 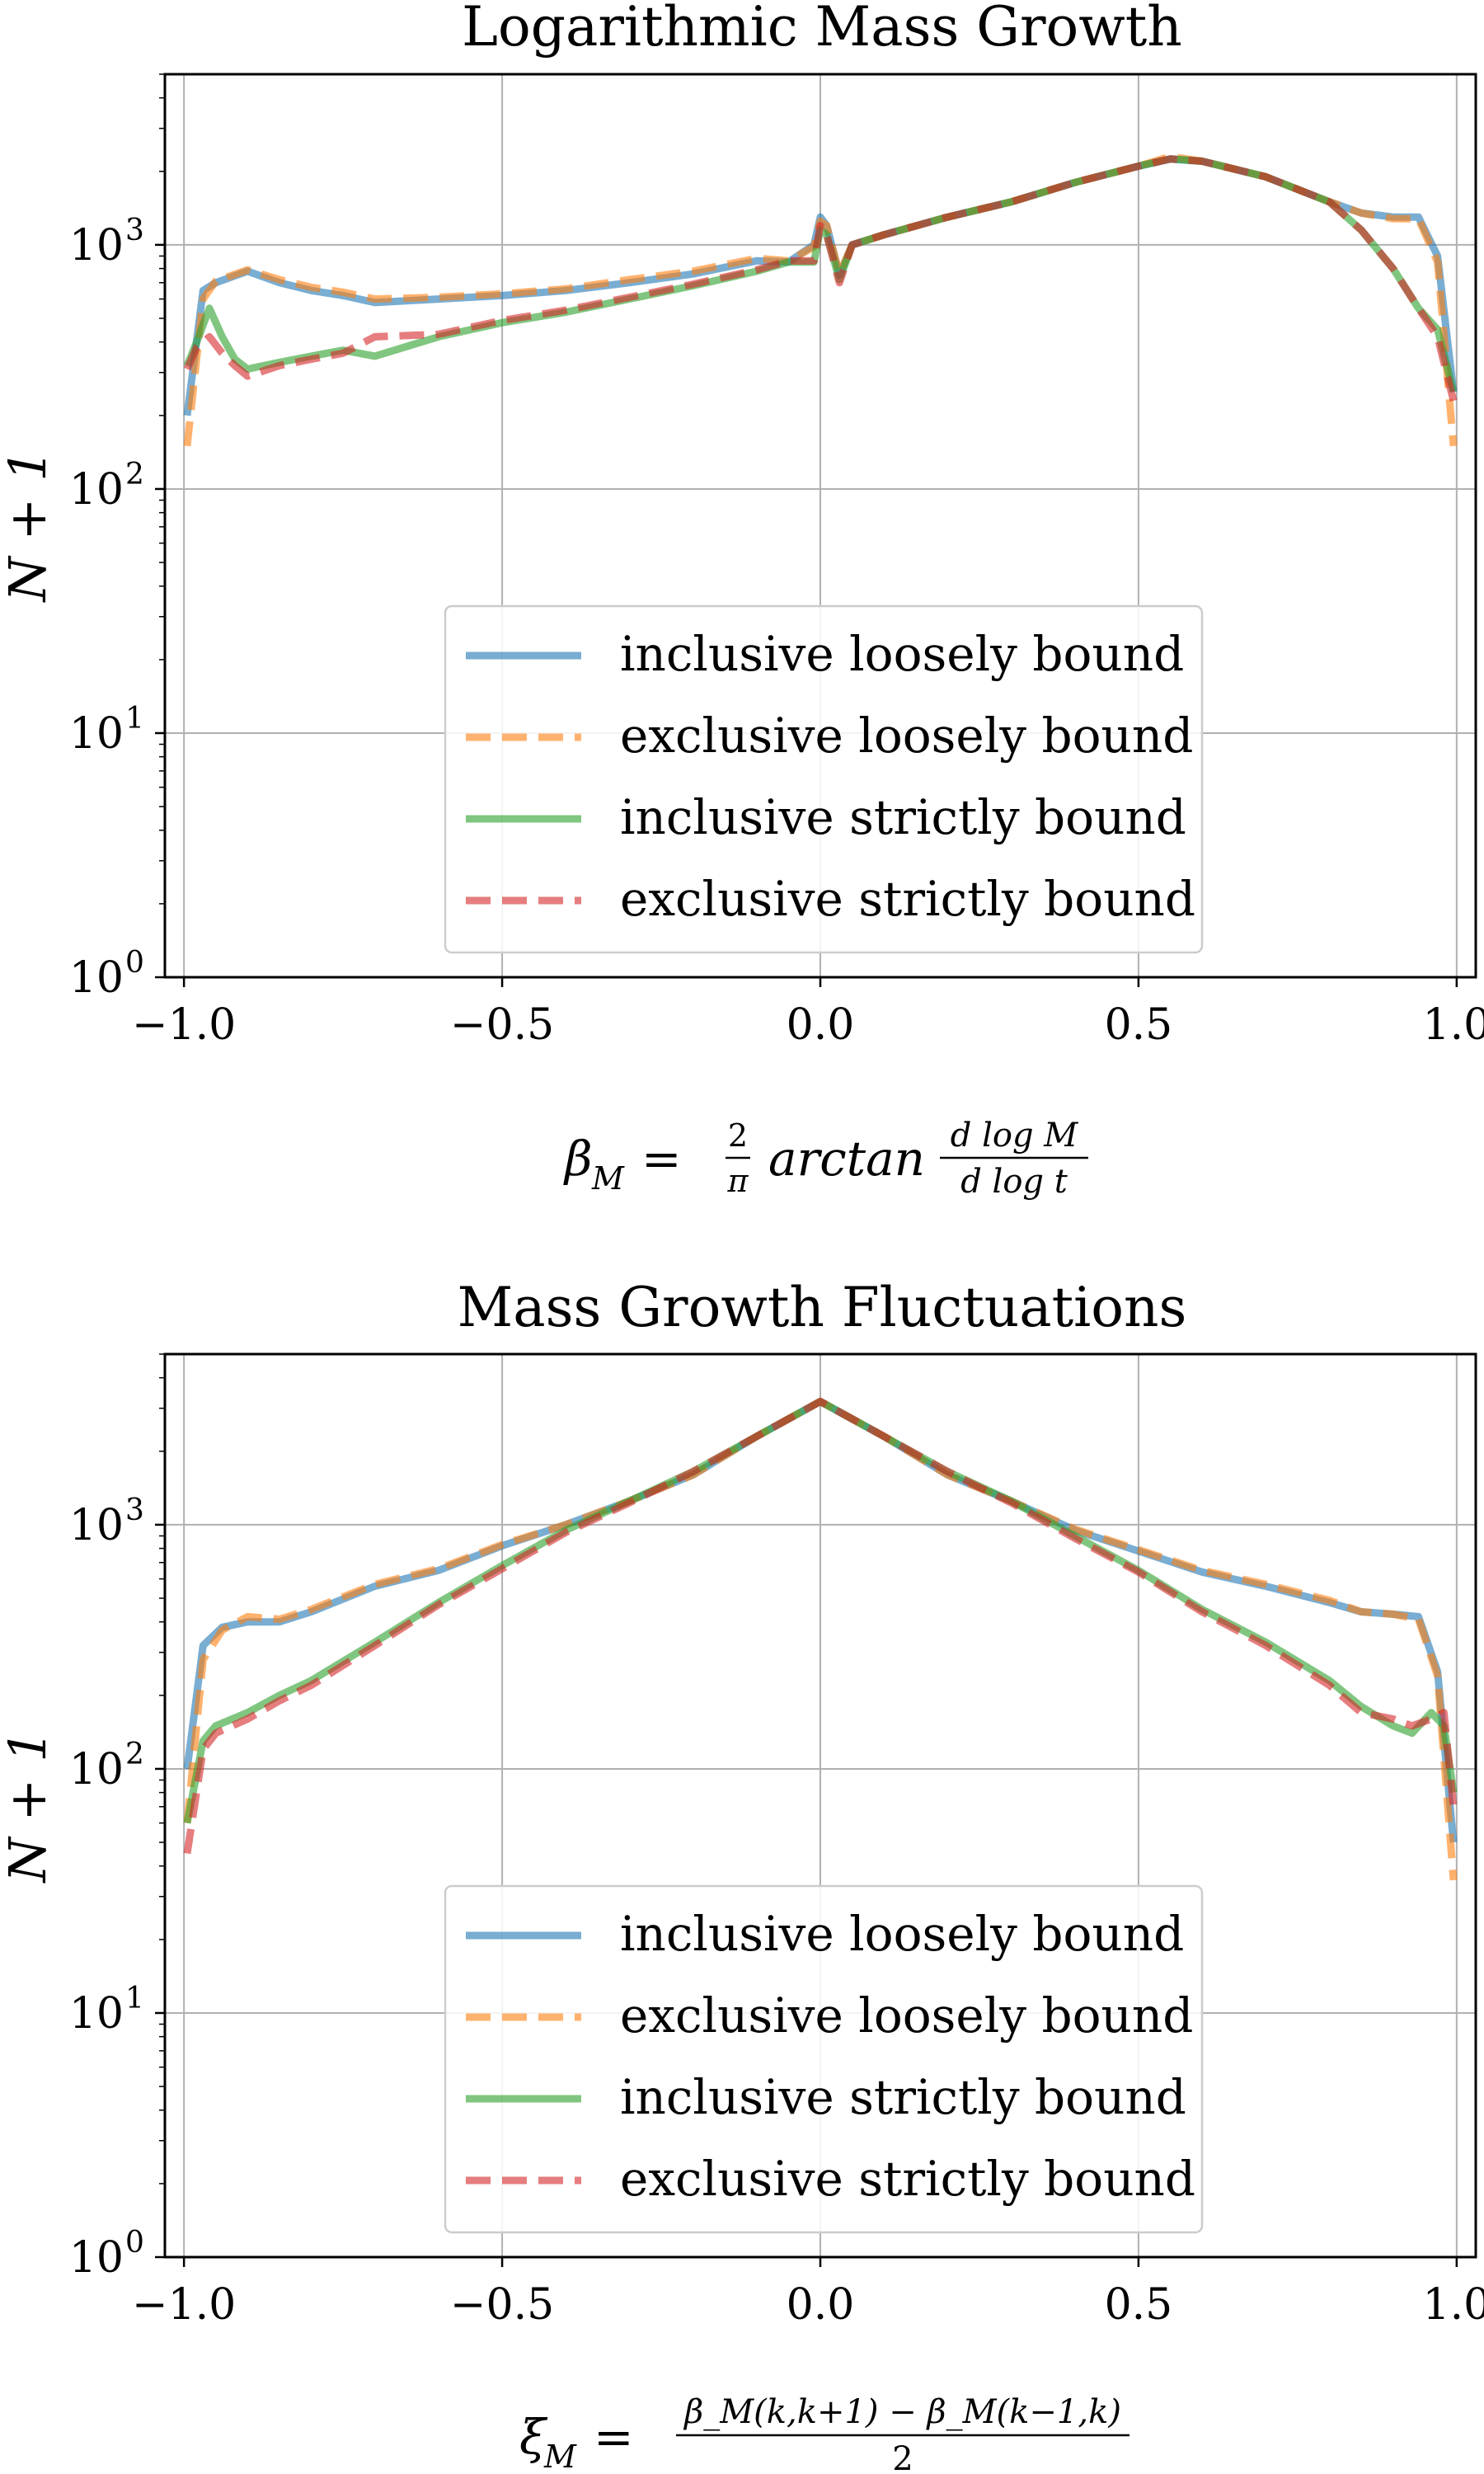 What do you see at coordinates (824, 2433) in the screenshot?
I see `x-axis-label: ξ M = β_M(k,k+1) − β_M(k−1,k) 2` at bounding box center [824, 2433].